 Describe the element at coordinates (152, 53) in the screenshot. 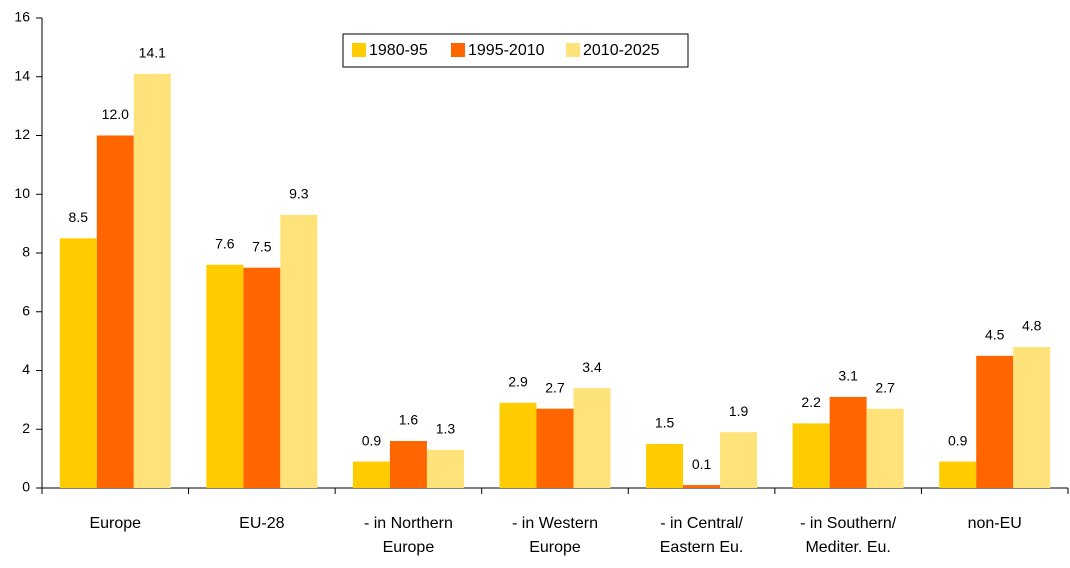

I see `value-label: 14.1` at that location.